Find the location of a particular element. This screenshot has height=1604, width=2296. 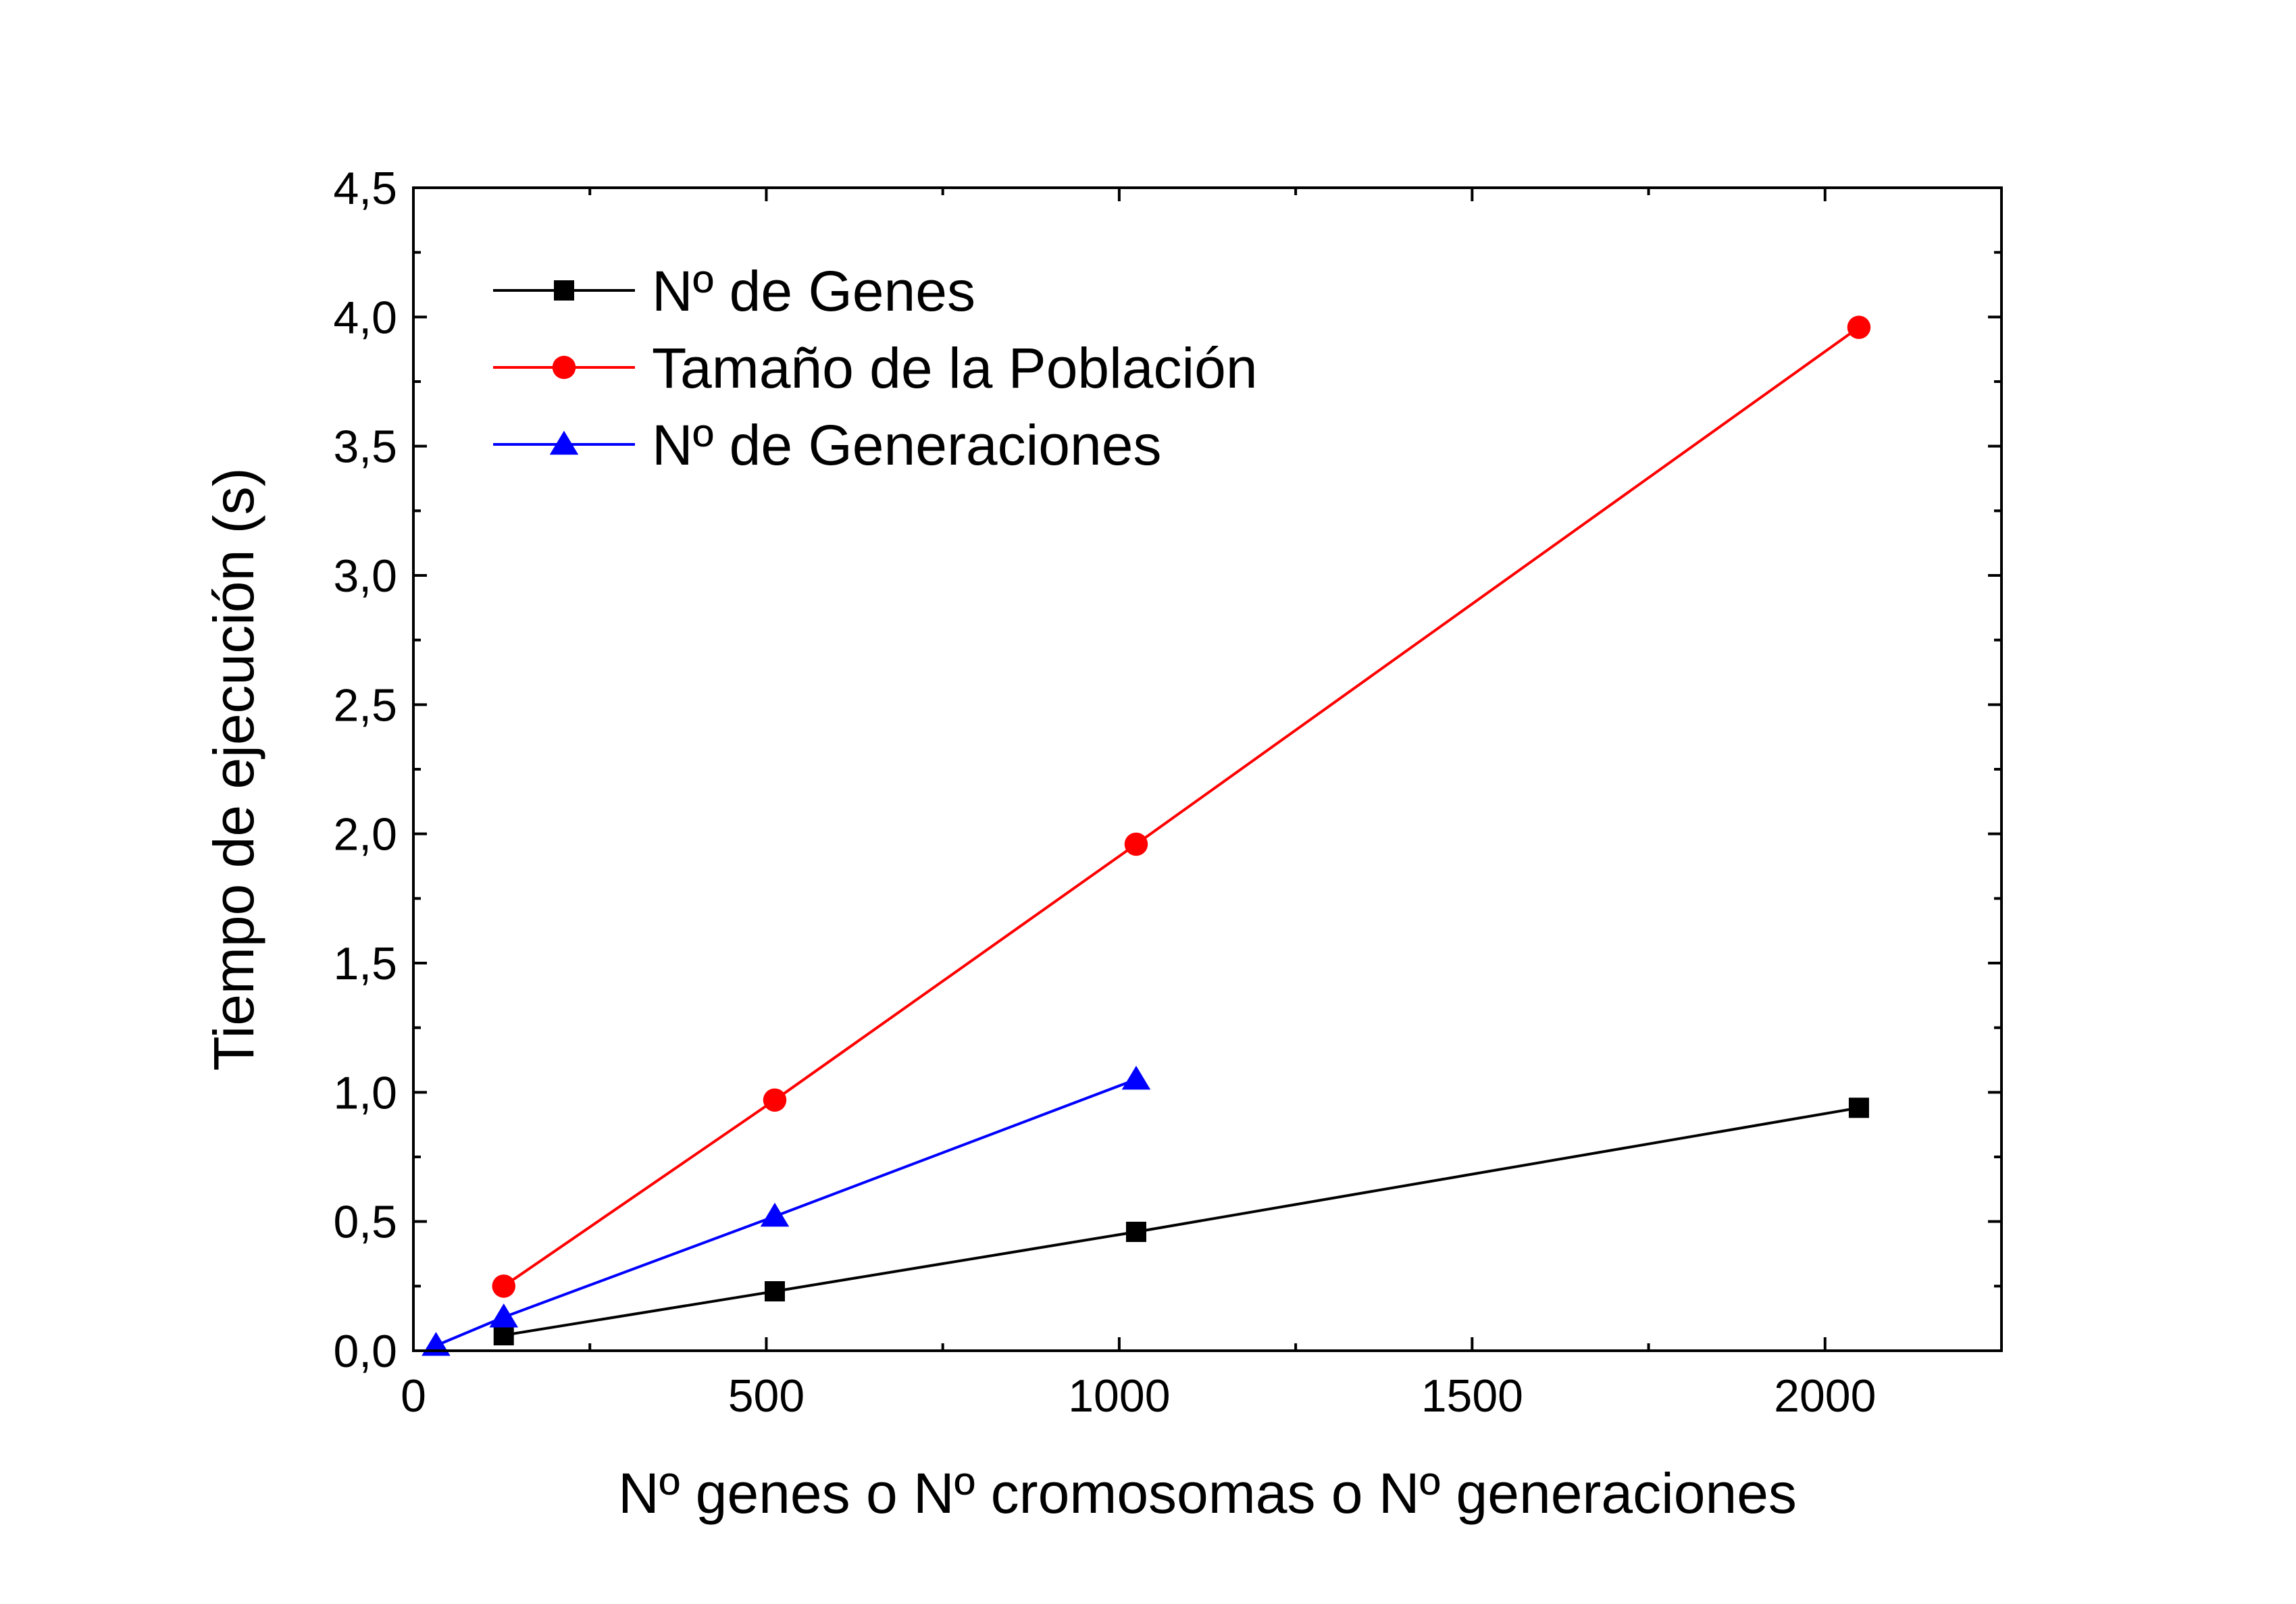

legend-label: Nº de Generaciones is located at coordinates (906, 445).